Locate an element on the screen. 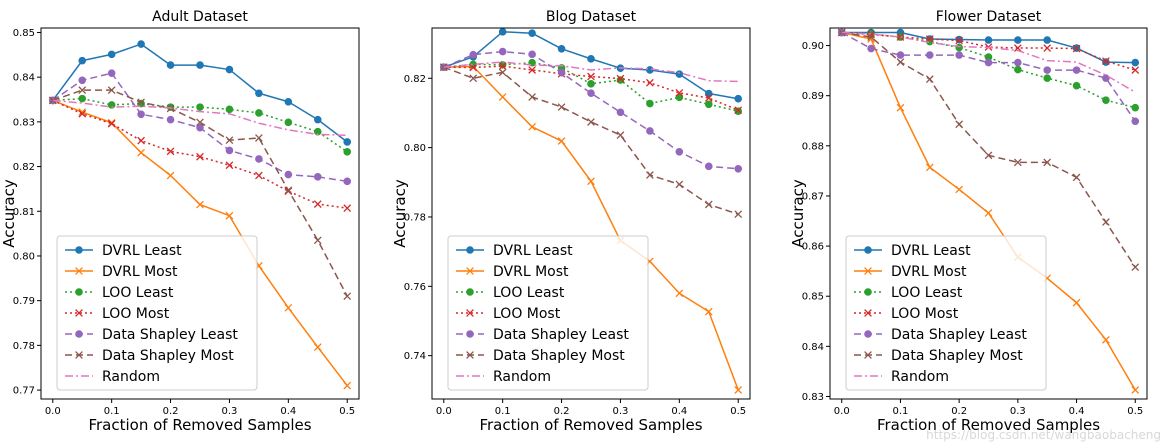 Image resolution: width=1171 pixels, height=446 pixels. legend-label: DVRL Least is located at coordinates (931, 251).